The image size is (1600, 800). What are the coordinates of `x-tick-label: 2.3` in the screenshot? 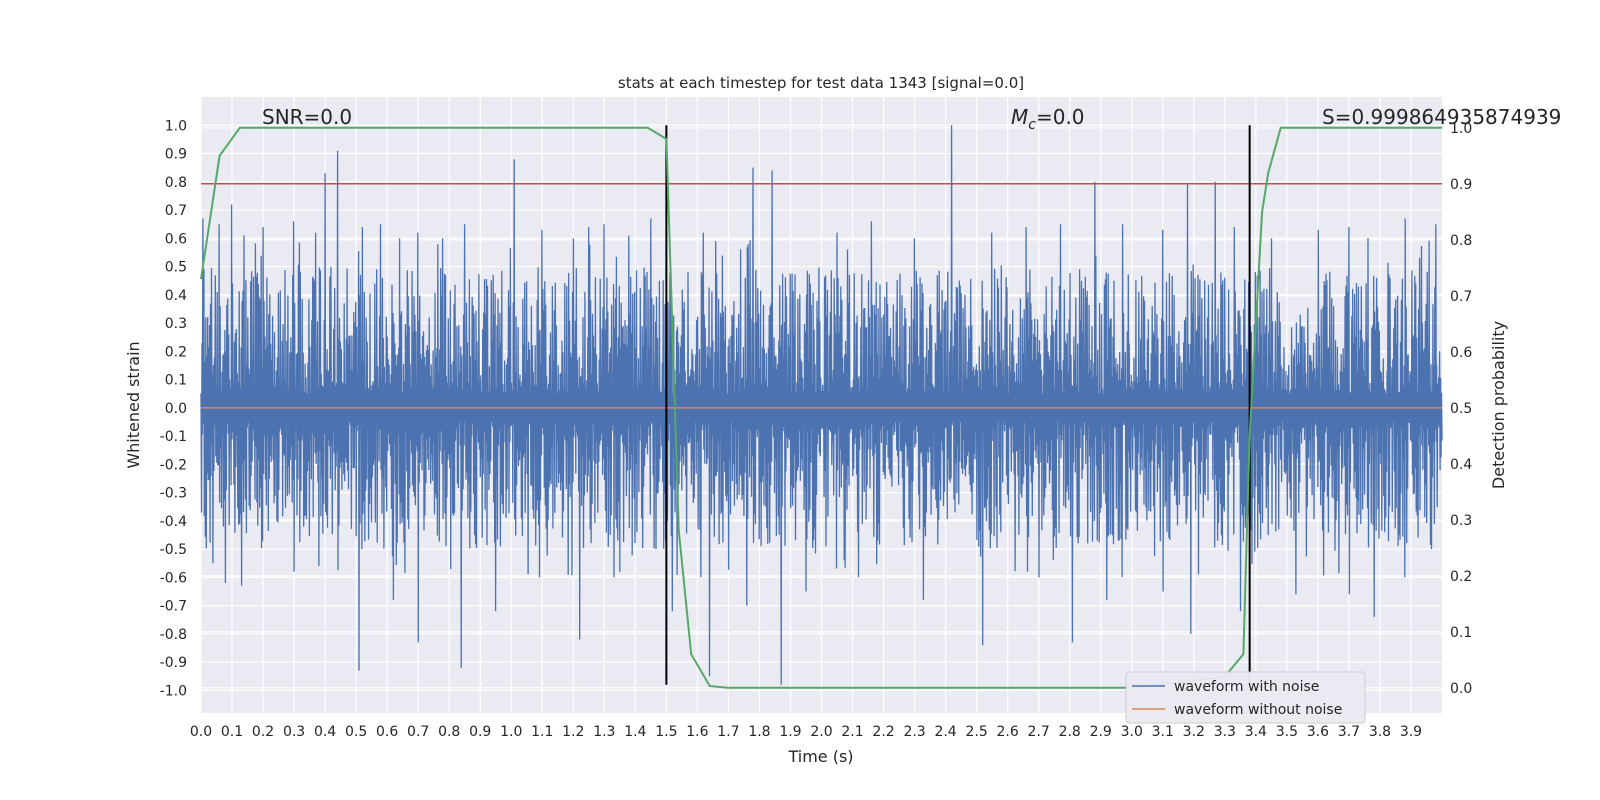 It's located at (914, 732).